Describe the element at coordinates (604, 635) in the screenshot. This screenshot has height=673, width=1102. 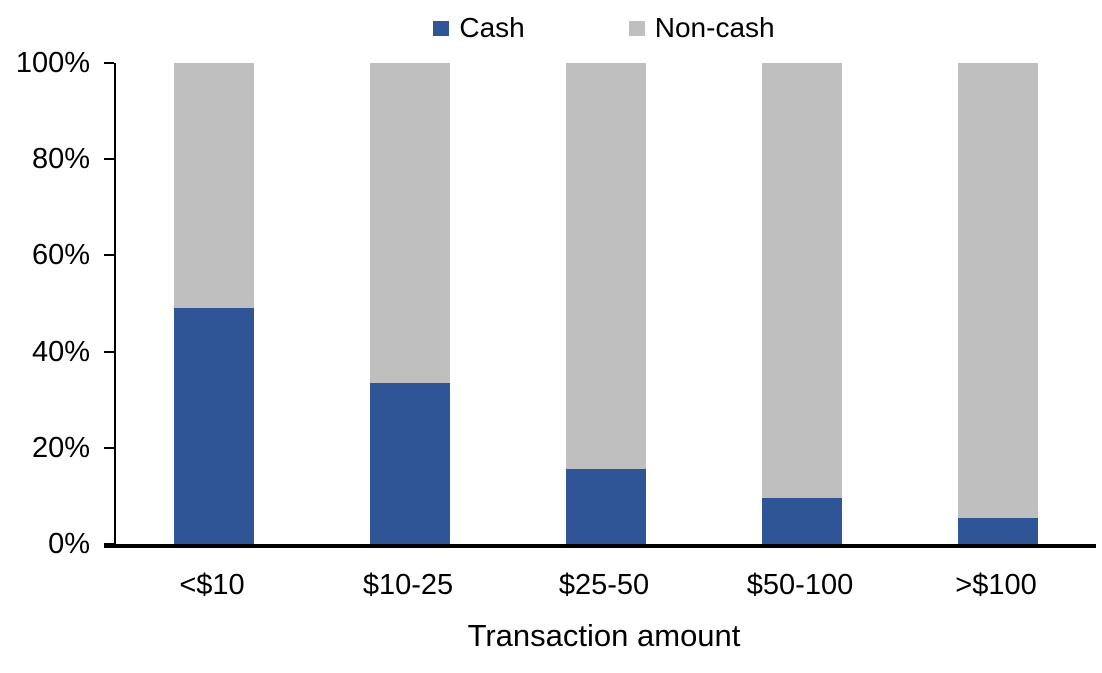
I see `x-axis-title: Transaction amount` at that location.